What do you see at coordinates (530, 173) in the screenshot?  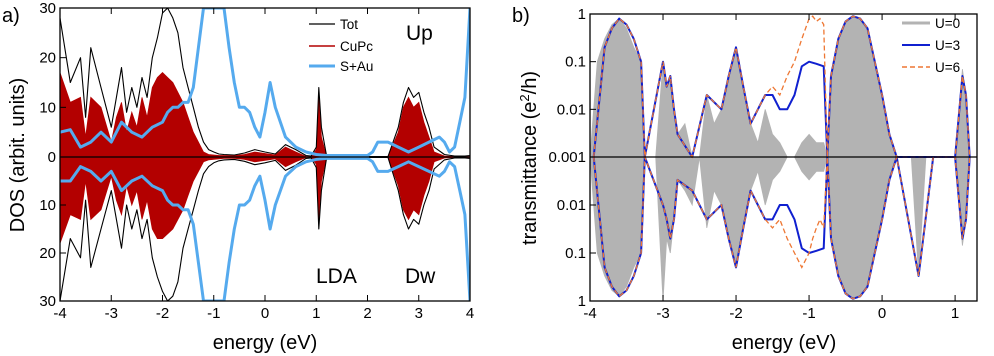 I see `panel-b-ylabel-main: transmittance (e` at bounding box center [530, 173].